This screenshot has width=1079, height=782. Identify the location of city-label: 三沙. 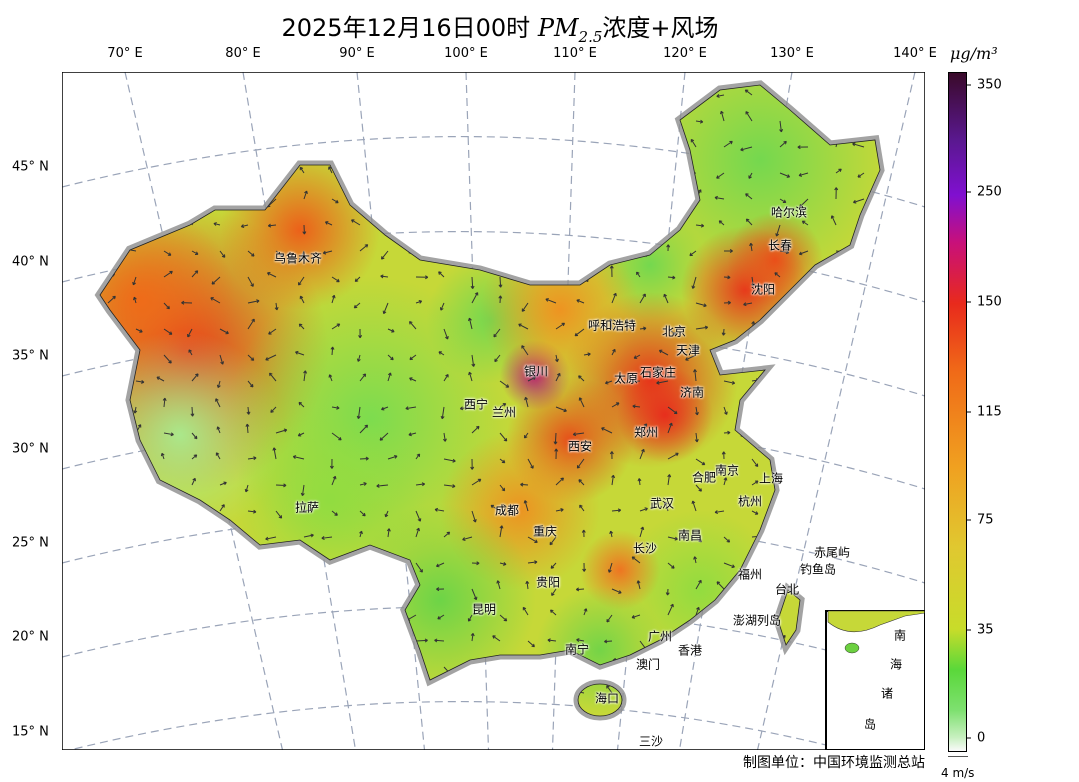
(651, 741).